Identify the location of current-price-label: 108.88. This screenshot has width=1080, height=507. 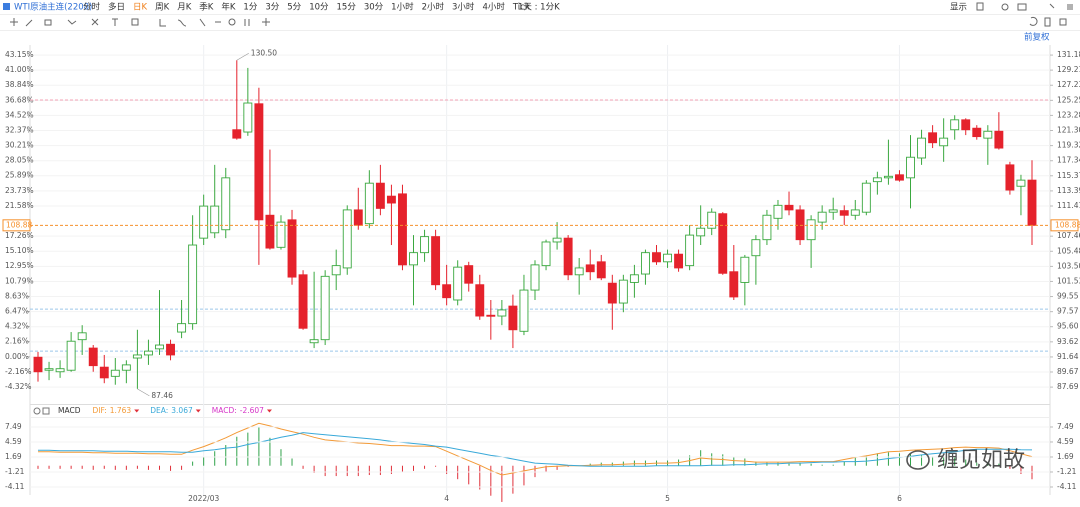
(19, 224).